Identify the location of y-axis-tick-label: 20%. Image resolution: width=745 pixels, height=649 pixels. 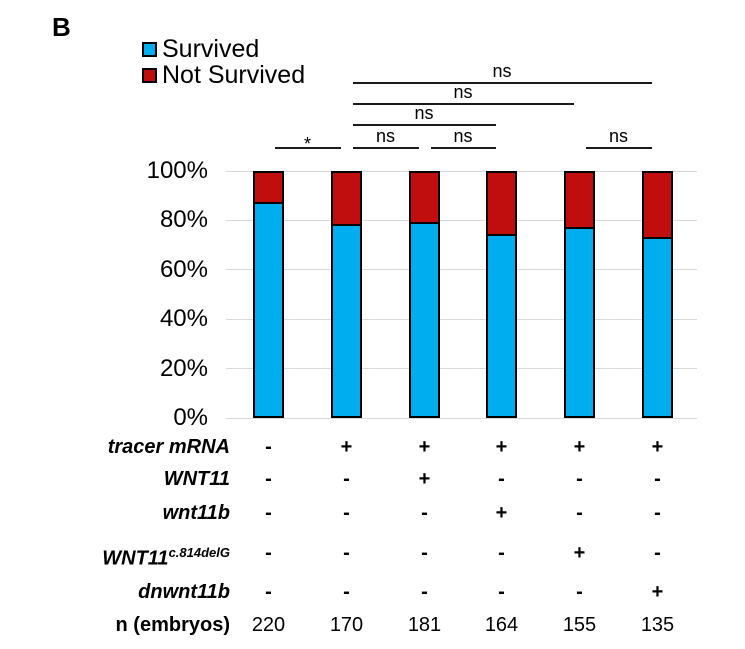
(183, 368).